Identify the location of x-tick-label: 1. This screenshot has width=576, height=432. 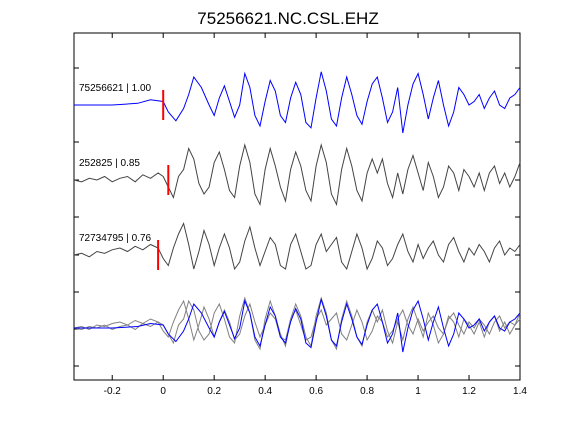
(418, 391).